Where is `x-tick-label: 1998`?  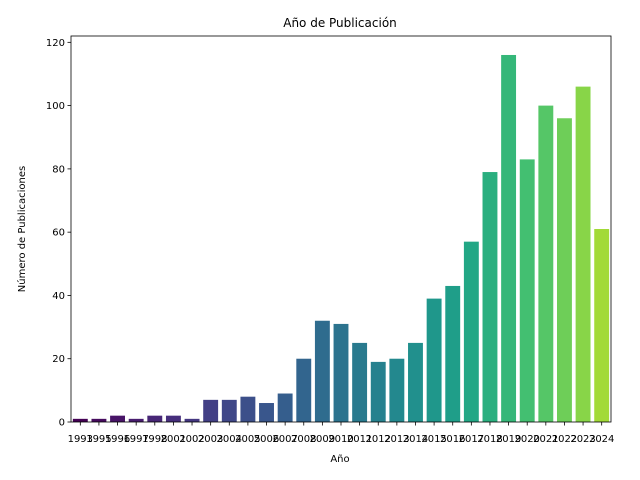
x-tick-label: 1998 is located at coordinates (154, 439).